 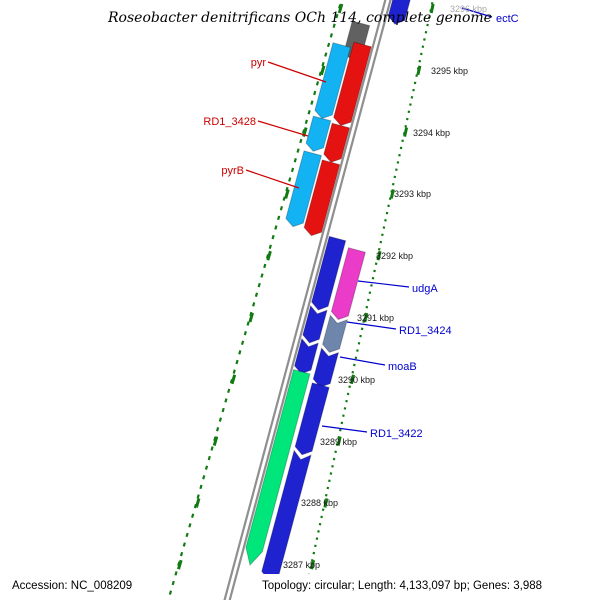 What do you see at coordinates (297, 72) in the screenshot?
I see `pyr-leader-line` at bounding box center [297, 72].